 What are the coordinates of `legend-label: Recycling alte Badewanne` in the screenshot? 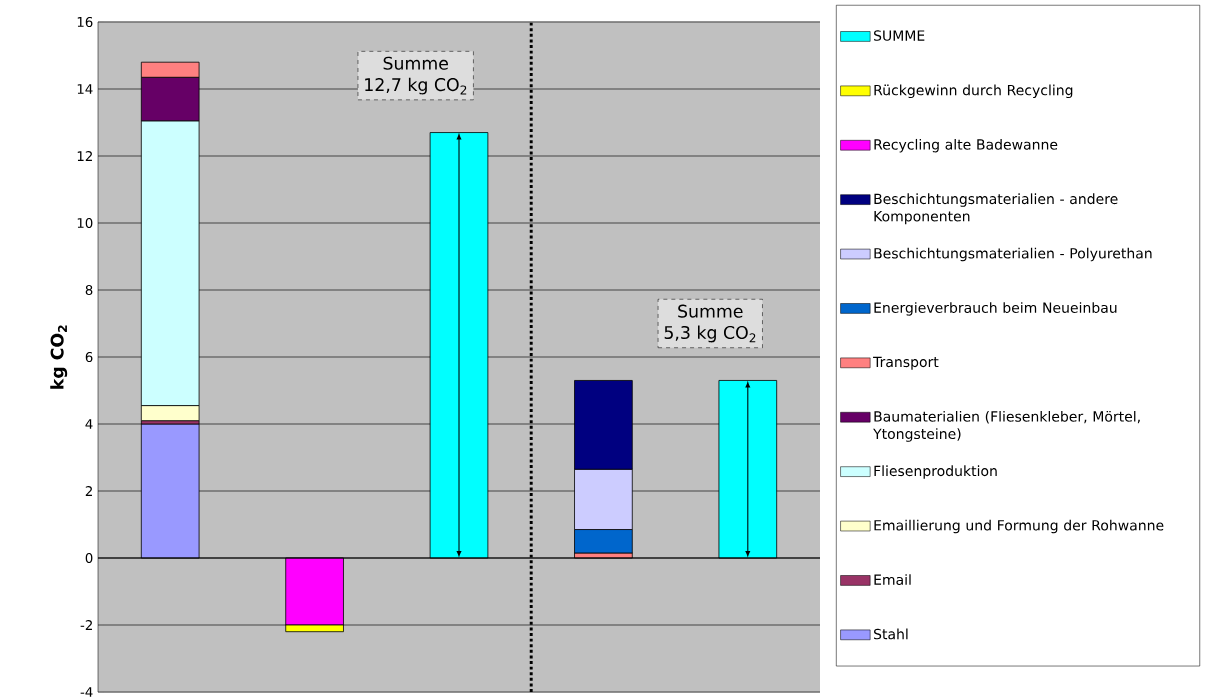 It's located at (966, 145).